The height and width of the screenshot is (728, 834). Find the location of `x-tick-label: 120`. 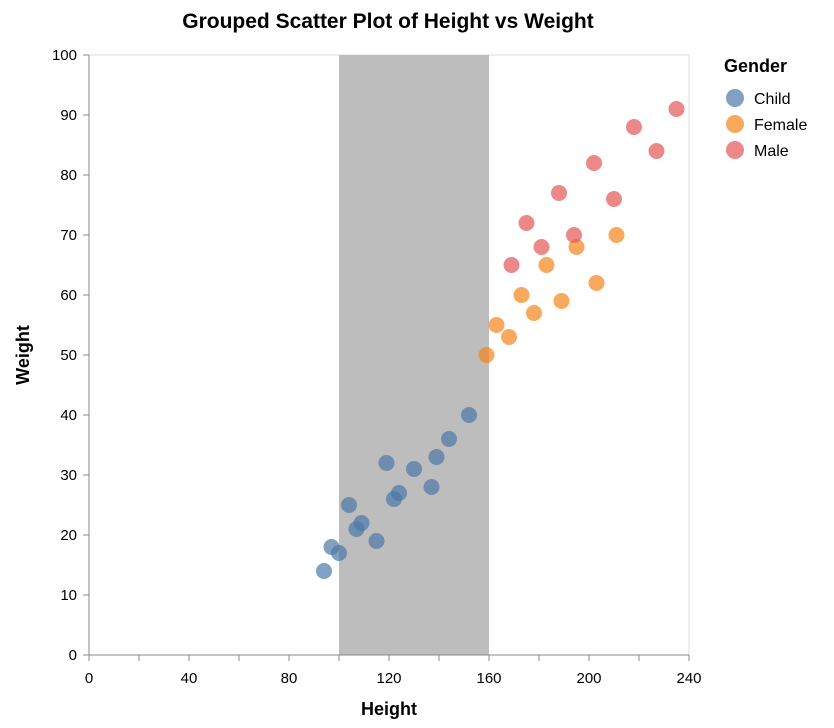

x-tick-label: 120 is located at coordinates (388, 678).